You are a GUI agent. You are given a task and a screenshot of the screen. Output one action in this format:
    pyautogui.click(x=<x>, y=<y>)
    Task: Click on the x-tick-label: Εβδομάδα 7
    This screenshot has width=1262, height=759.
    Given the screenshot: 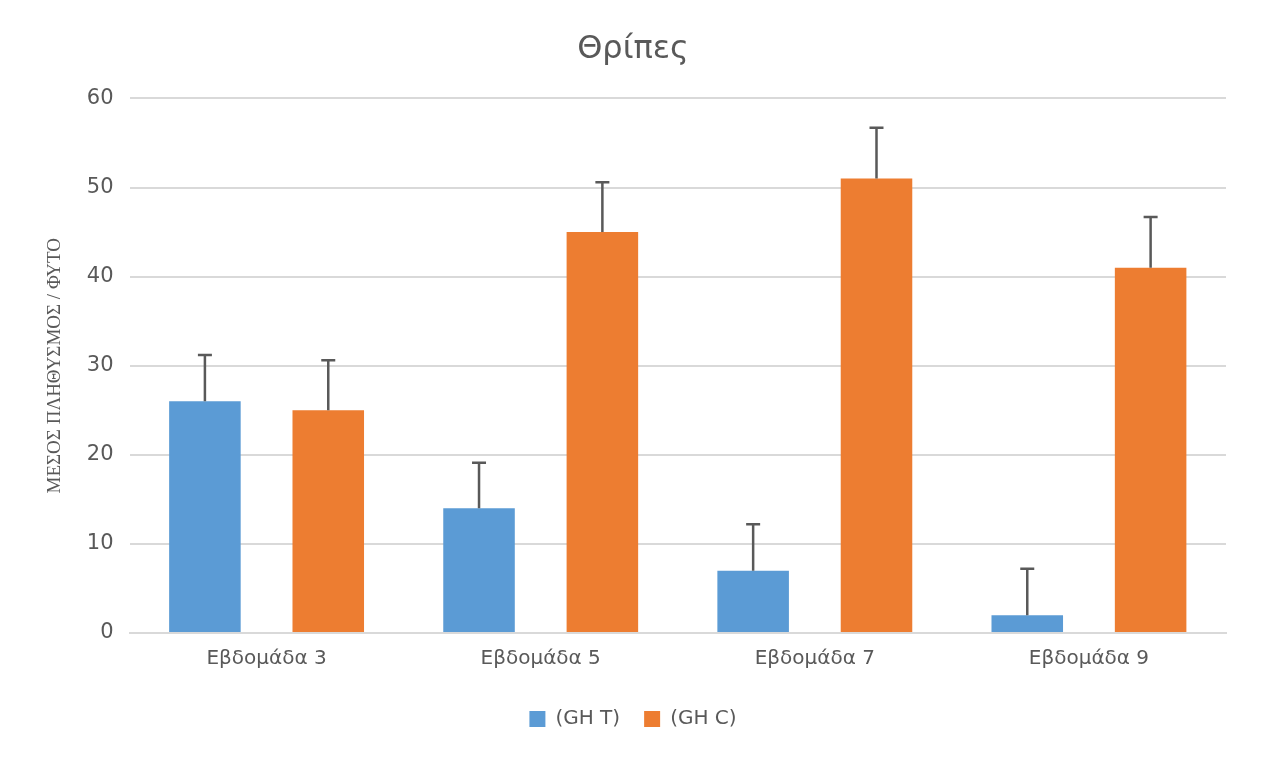 What is the action you would take?
    pyautogui.click(x=814, y=657)
    